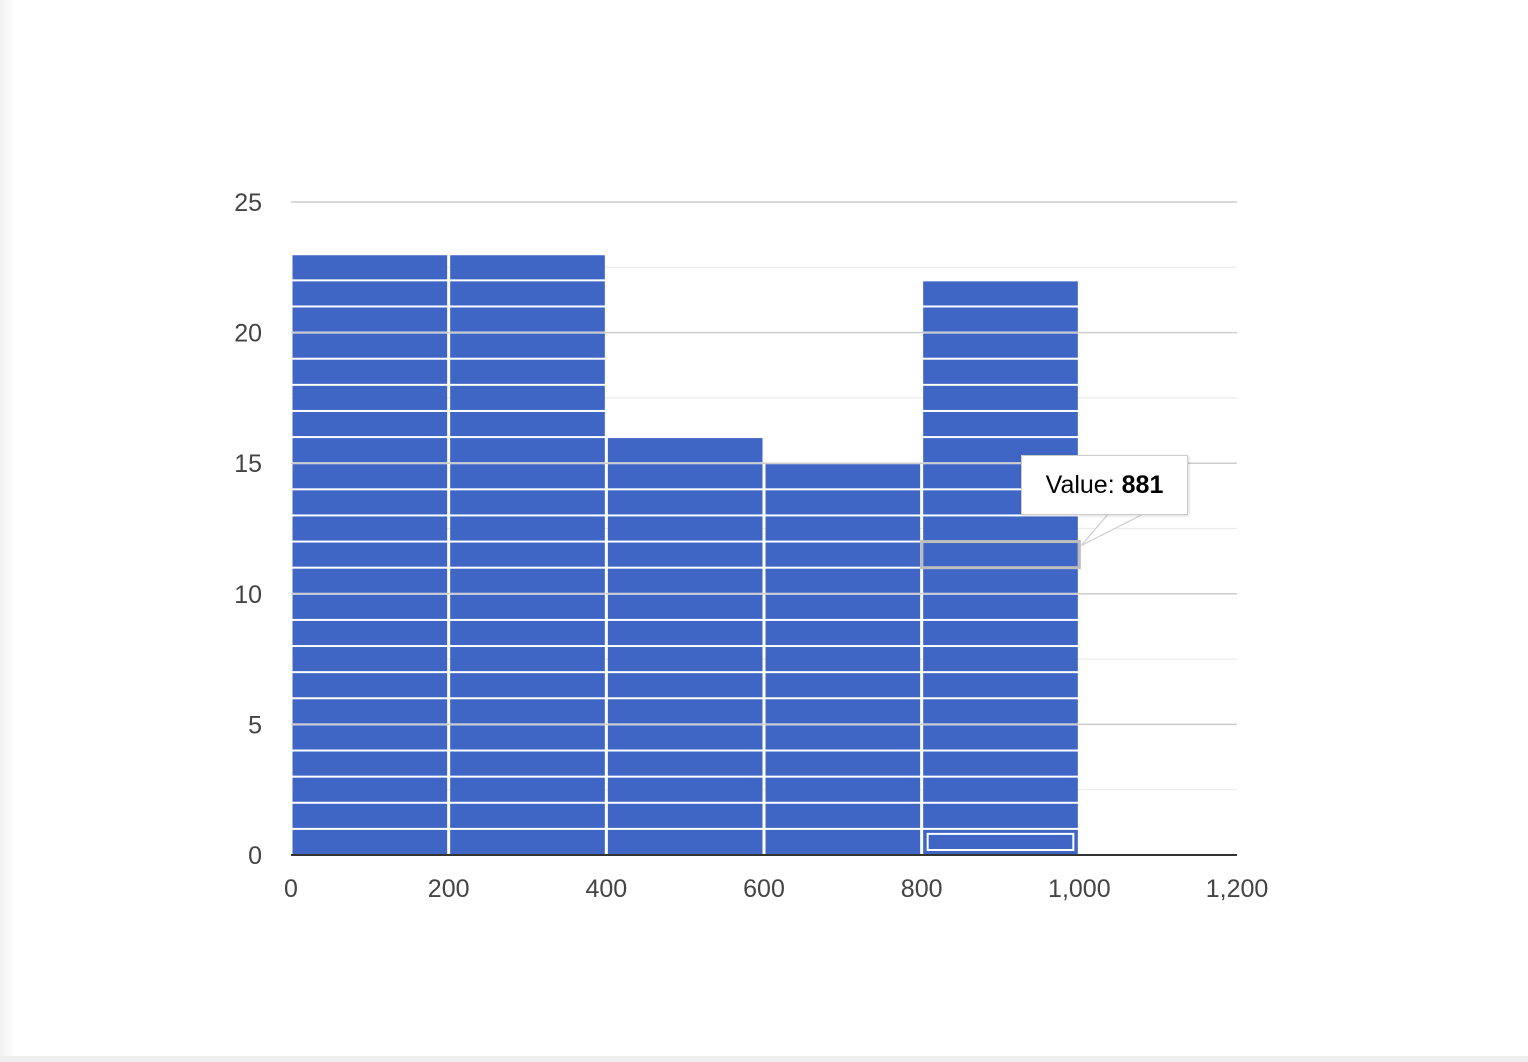 This screenshot has height=1062, width=1528. I want to click on y-tick-label: 25, so click(248, 203).